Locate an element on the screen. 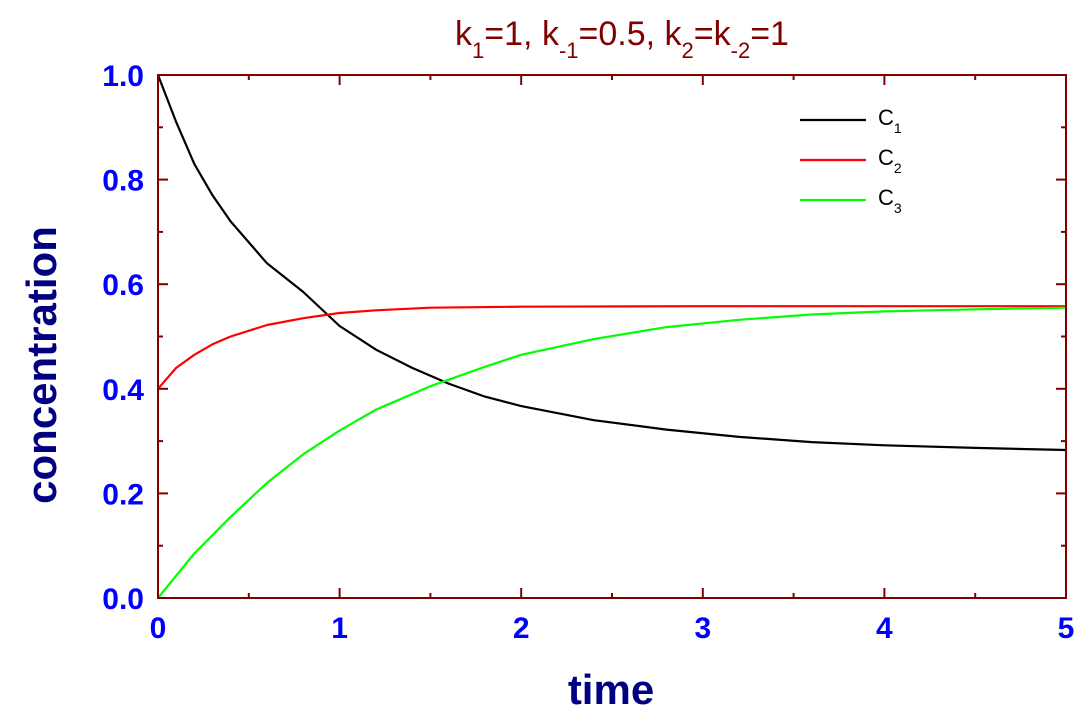  y-tick-label: 0.2 is located at coordinates (123, 494).